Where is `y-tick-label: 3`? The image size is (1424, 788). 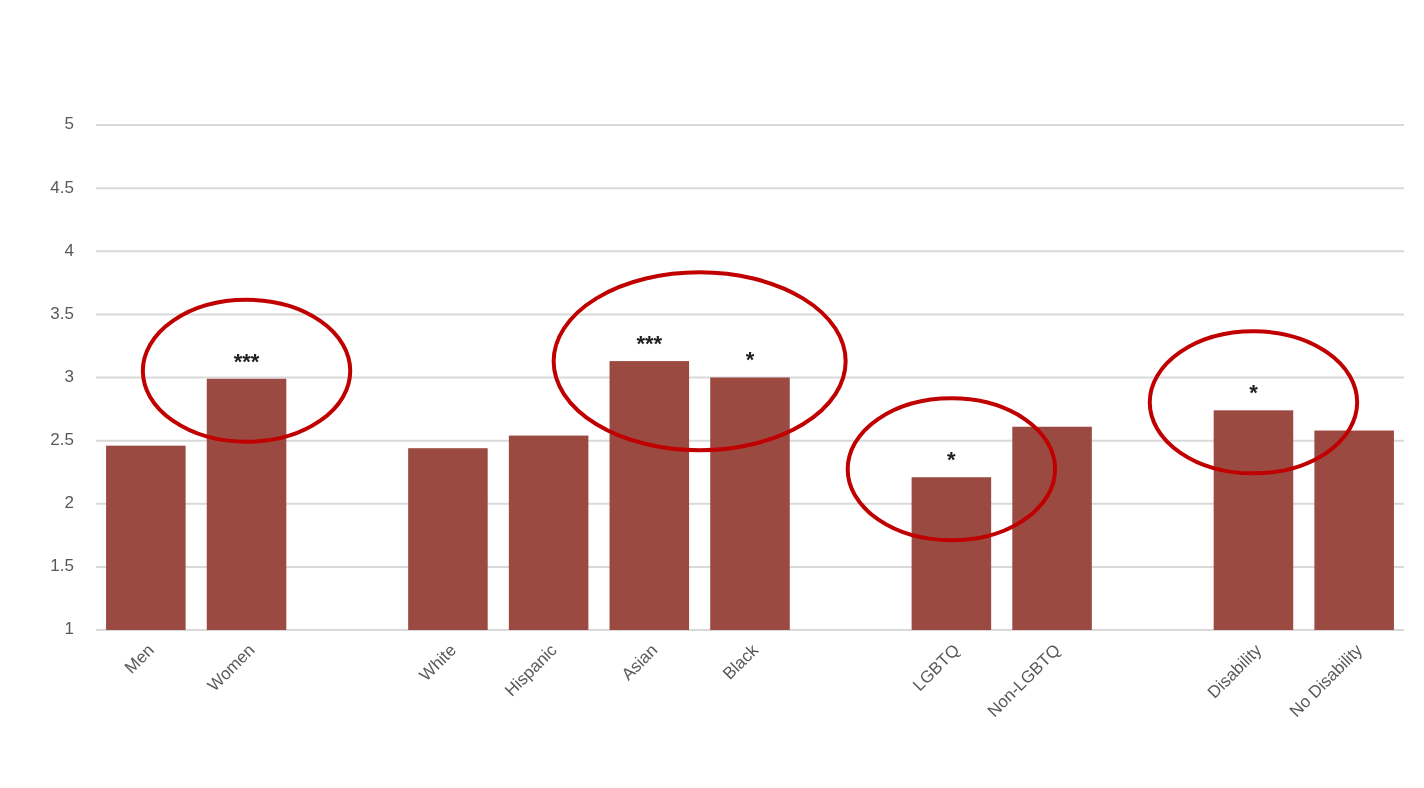 y-tick-label: 3 is located at coordinates (69, 376).